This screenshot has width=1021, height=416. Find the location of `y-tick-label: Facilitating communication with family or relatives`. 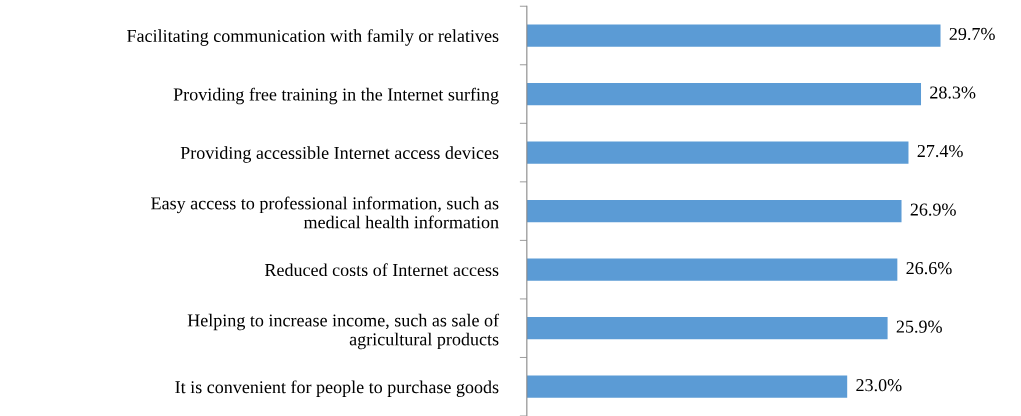

y-tick-label: Facilitating communication with family or relatives is located at coordinates (313, 37).